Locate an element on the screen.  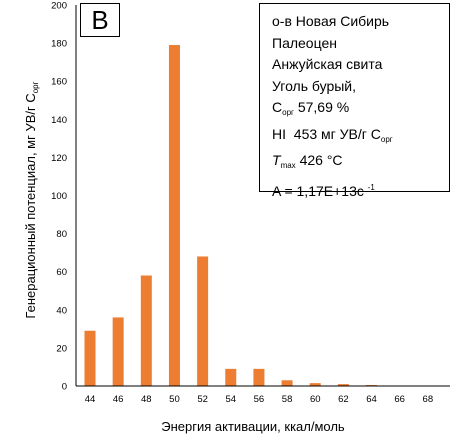
x-tick-label: 52 is located at coordinates (202, 399).